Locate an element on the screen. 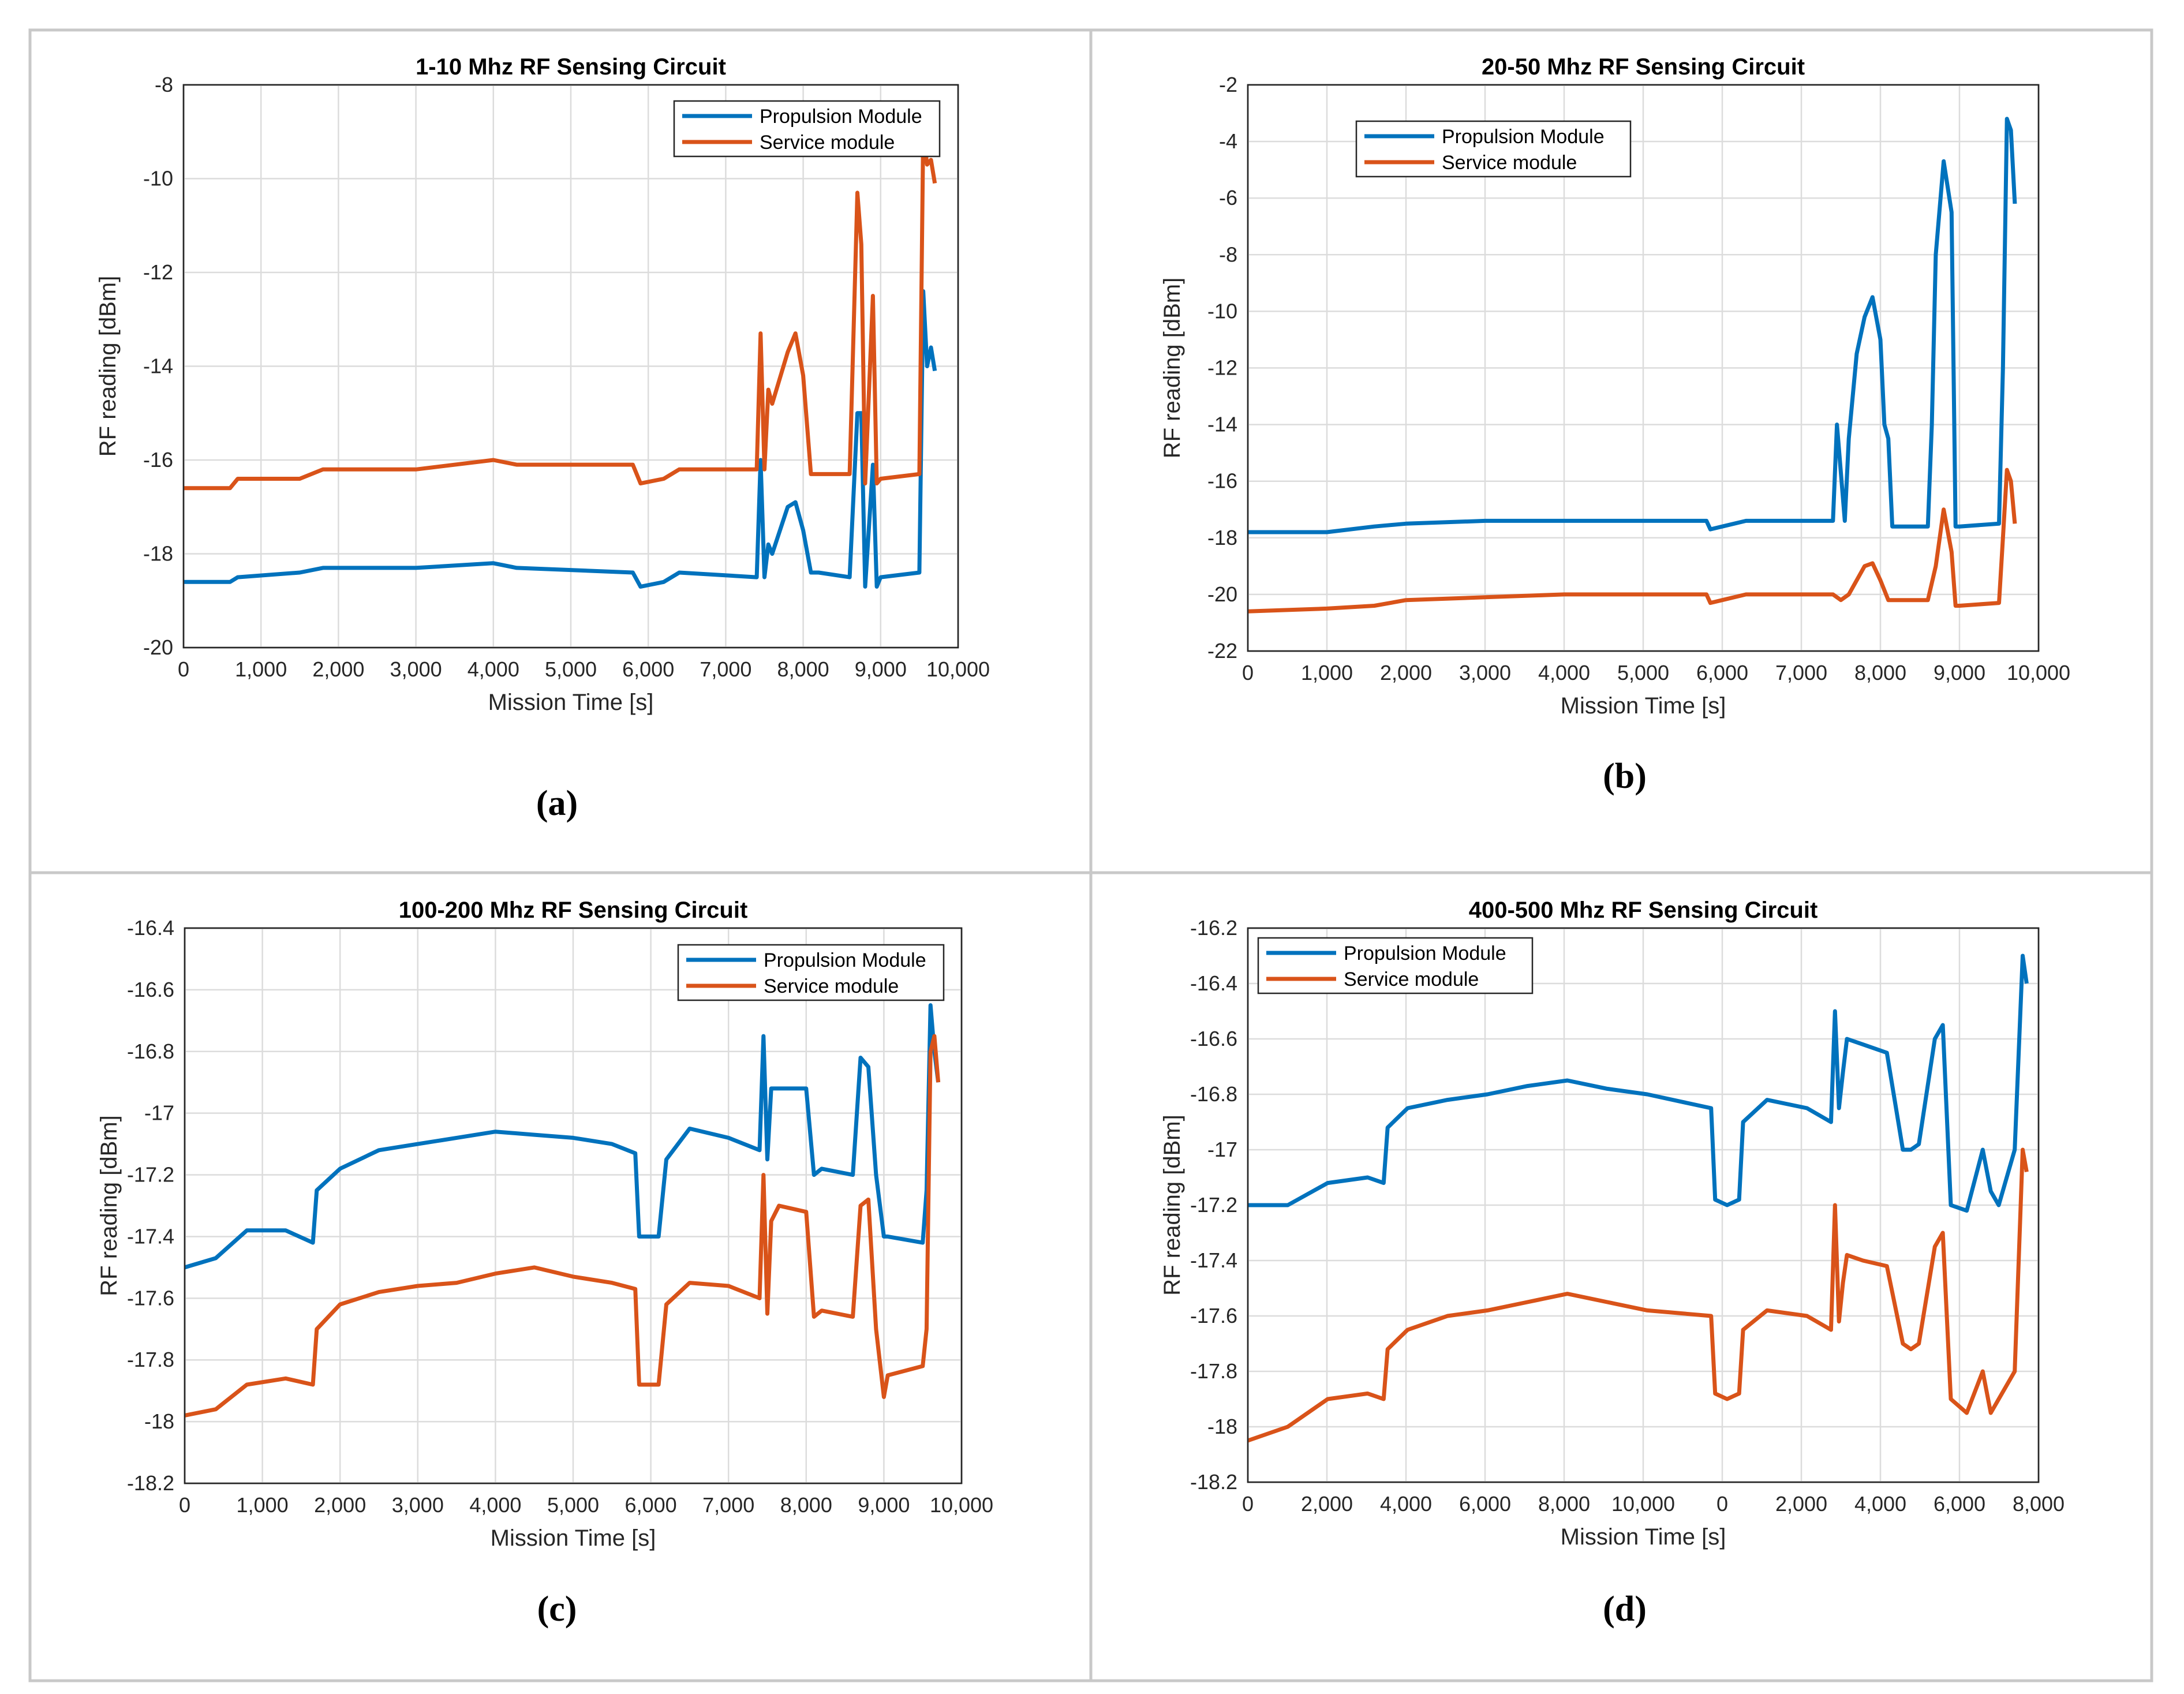 The height and width of the screenshot is (1694, 2184). y-tick-label: -4 is located at coordinates (1228, 141).